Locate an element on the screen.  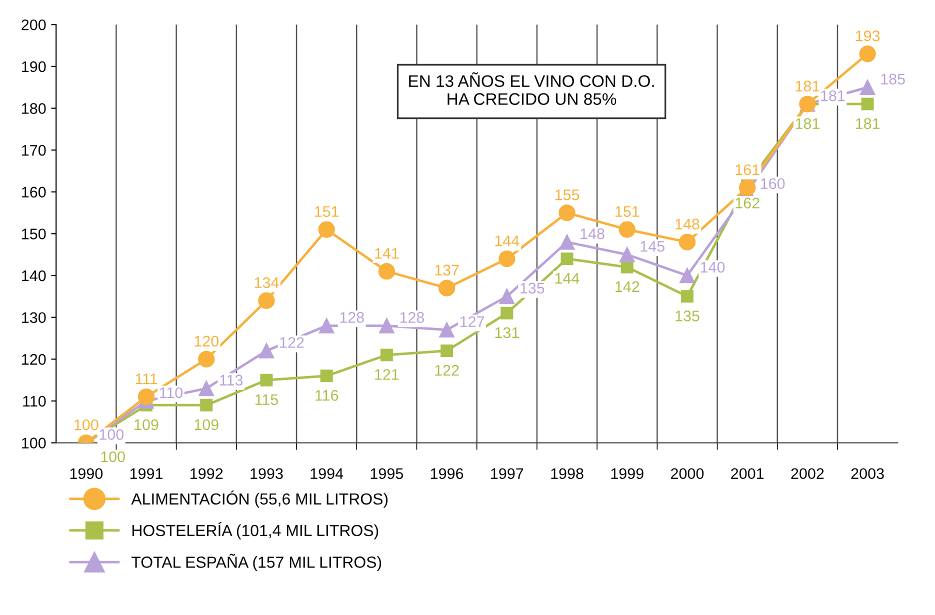
y-tick-label: 140 is located at coordinates (34, 276).